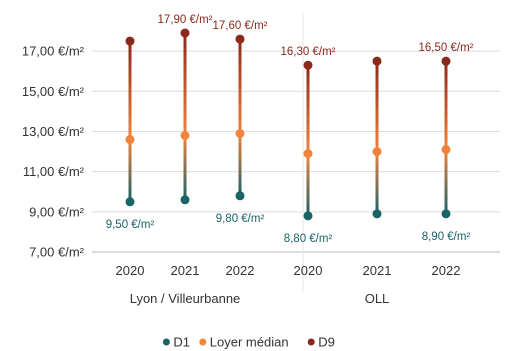 This screenshot has width=506, height=351. I want to click on group-label: OLL, so click(377, 298).